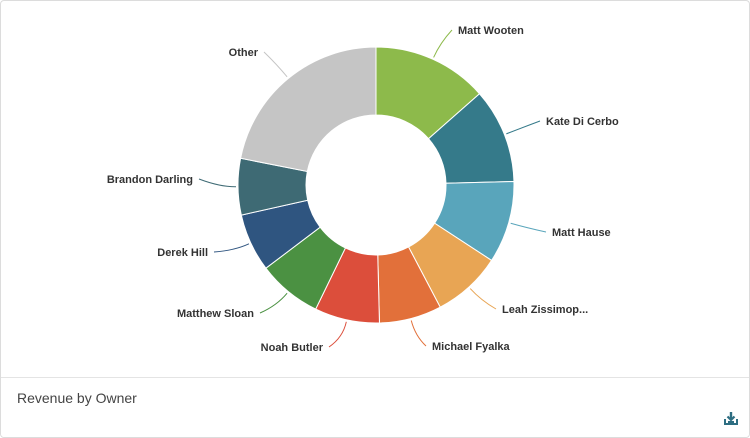 Image resolution: width=750 pixels, height=438 pixels. I want to click on slice-label: Matt Wooten, so click(491, 31).